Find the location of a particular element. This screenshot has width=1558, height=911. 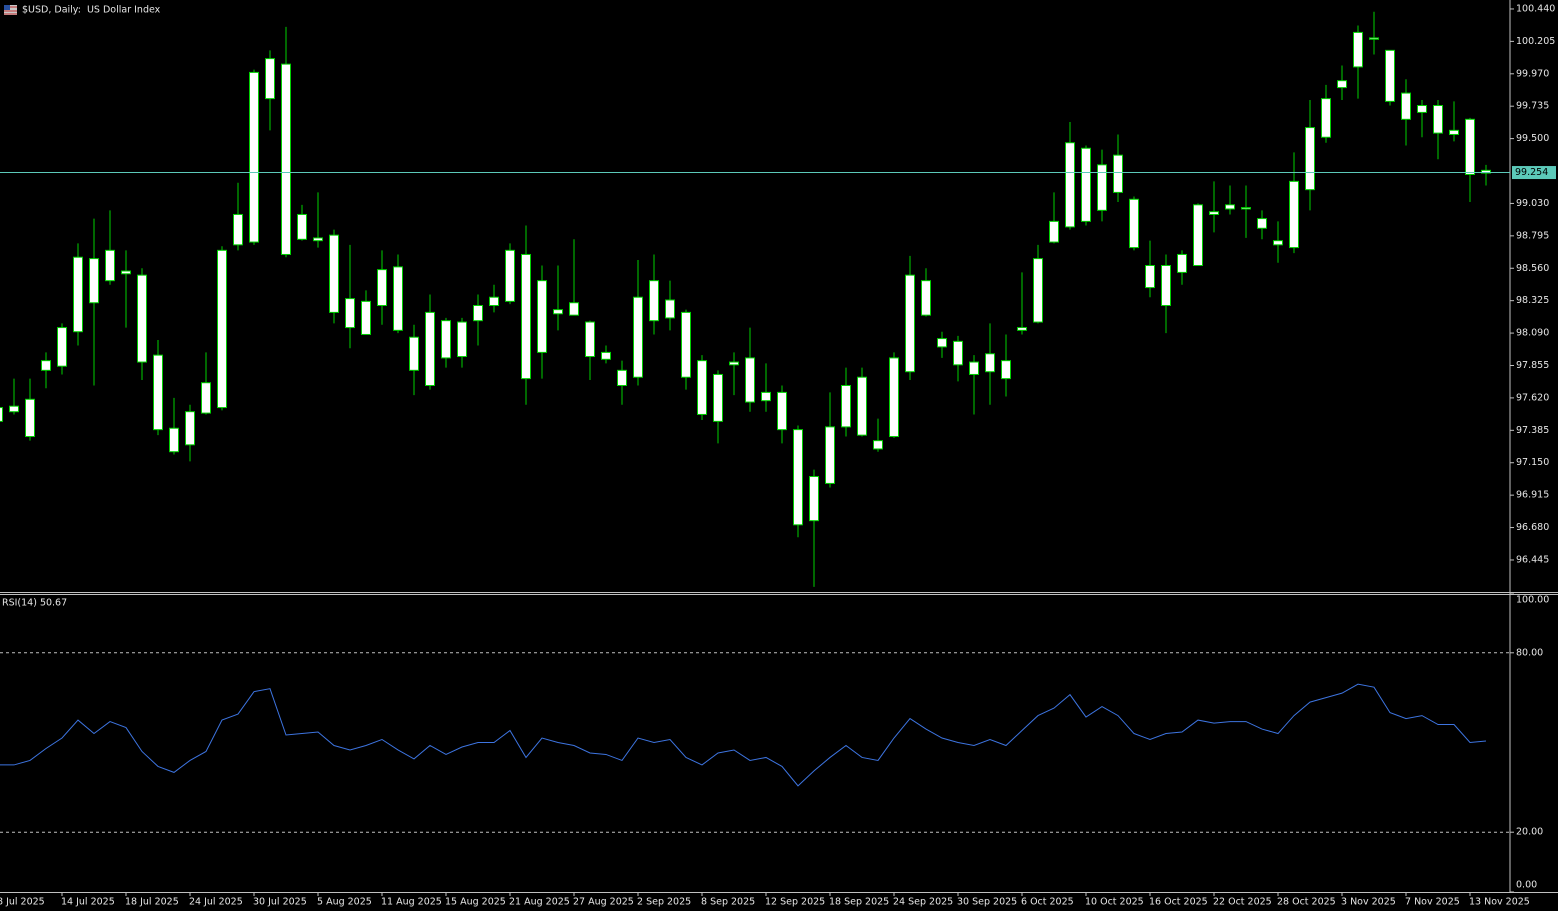

y-tick-label: 0.00 is located at coordinates (1526, 885).